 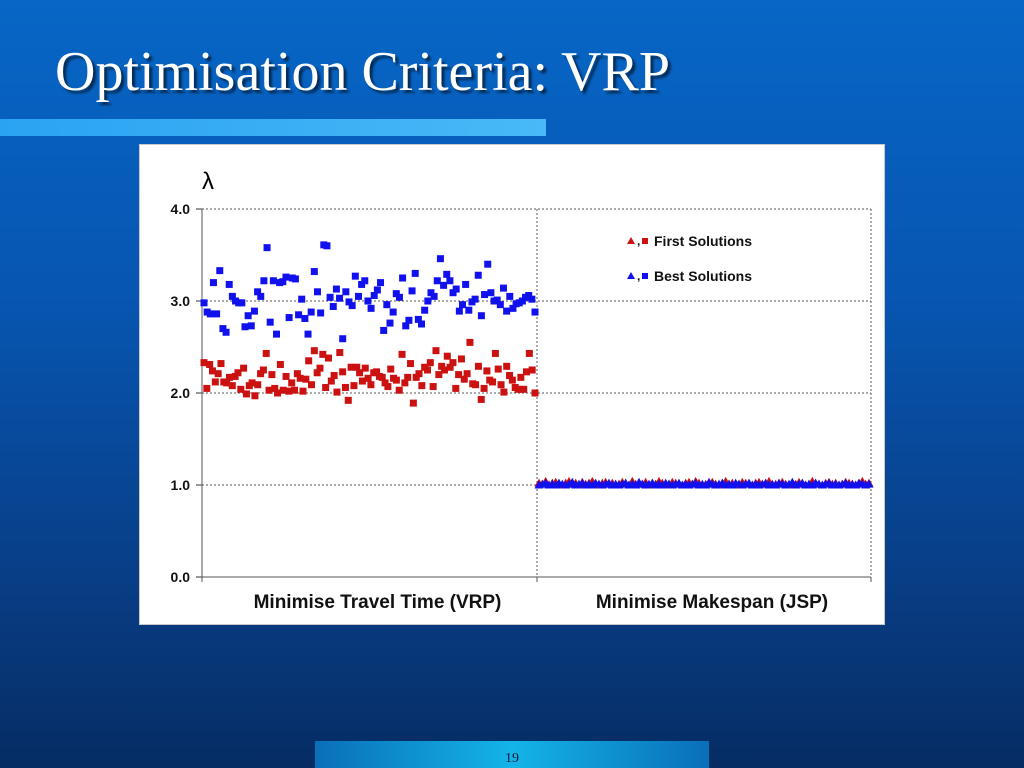 What do you see at coordinates (378, 602) in the screenshot?
I see `category-label: Minimise Travel Time (VRP)` at bounding box center [378, 602].